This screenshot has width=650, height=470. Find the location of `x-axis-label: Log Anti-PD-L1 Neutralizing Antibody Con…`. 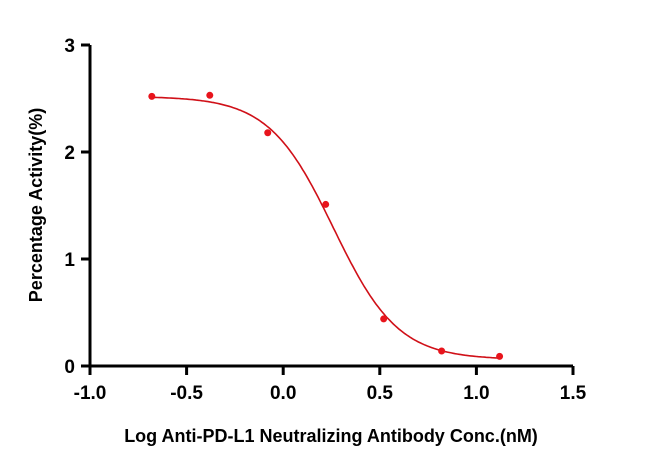

x-axis-label: Log Anti-PD-L1 Neutralizing Antibody Con… is located at coordinates (331, 436).